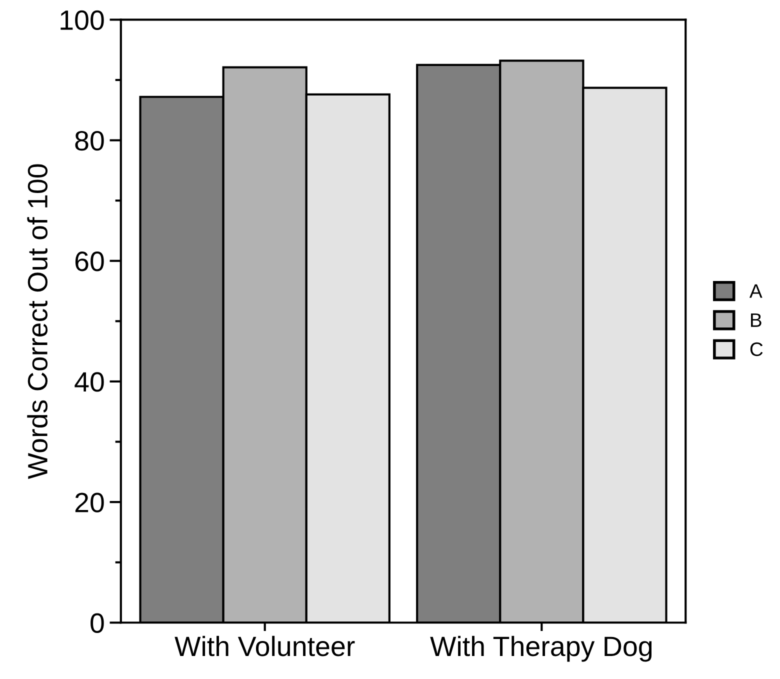 The width and height of the screenshot is (780, 679). Describe the element at coordinates (89, 502) in the screenshot. I see `y-tick-label: 20` at that location.